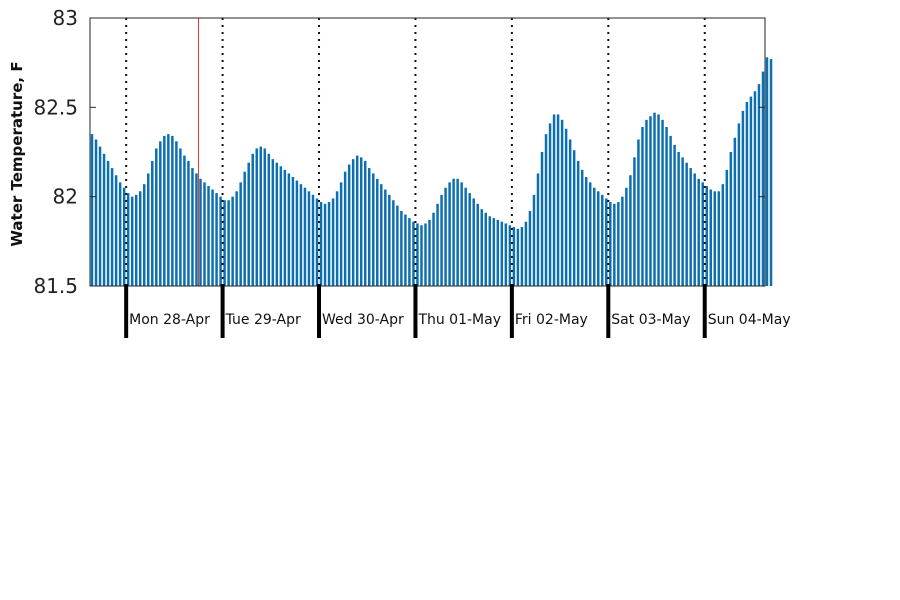 The image size is (900, 600). Describe the element at coordinates (169, 320) in the screenshot. I see `day-label: Mon 28-Apr` at that location.